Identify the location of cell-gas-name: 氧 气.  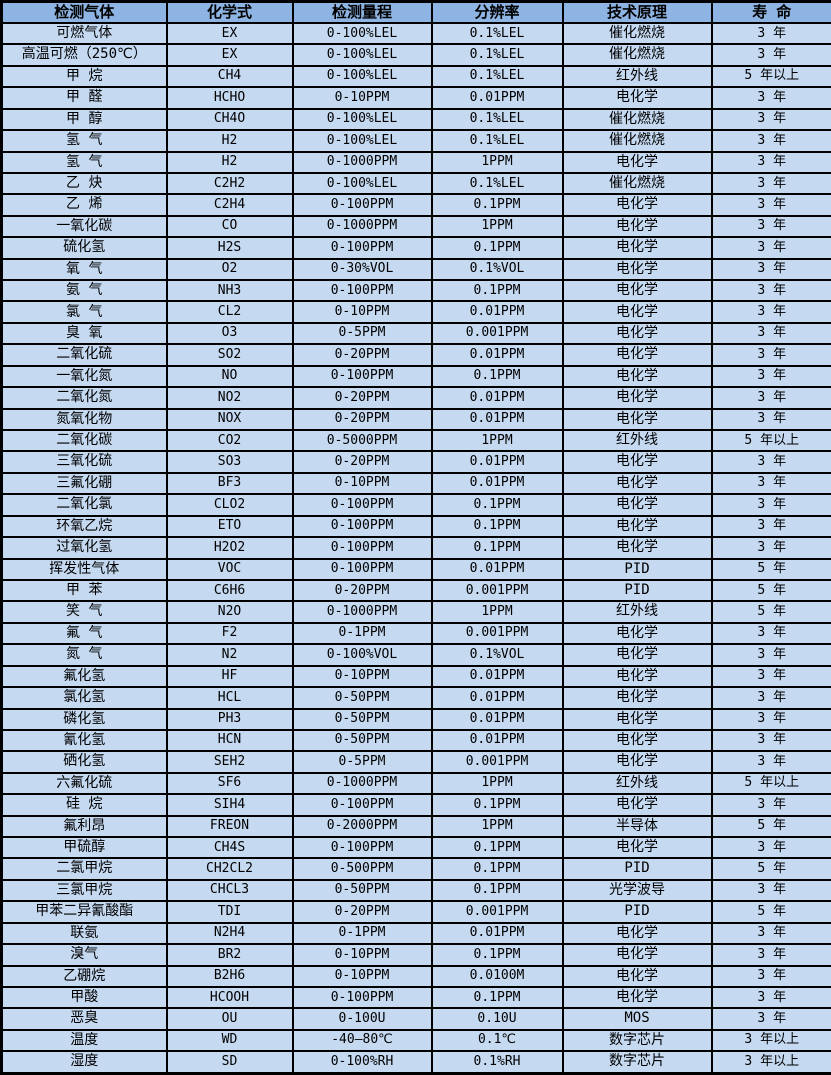
(84, 269).